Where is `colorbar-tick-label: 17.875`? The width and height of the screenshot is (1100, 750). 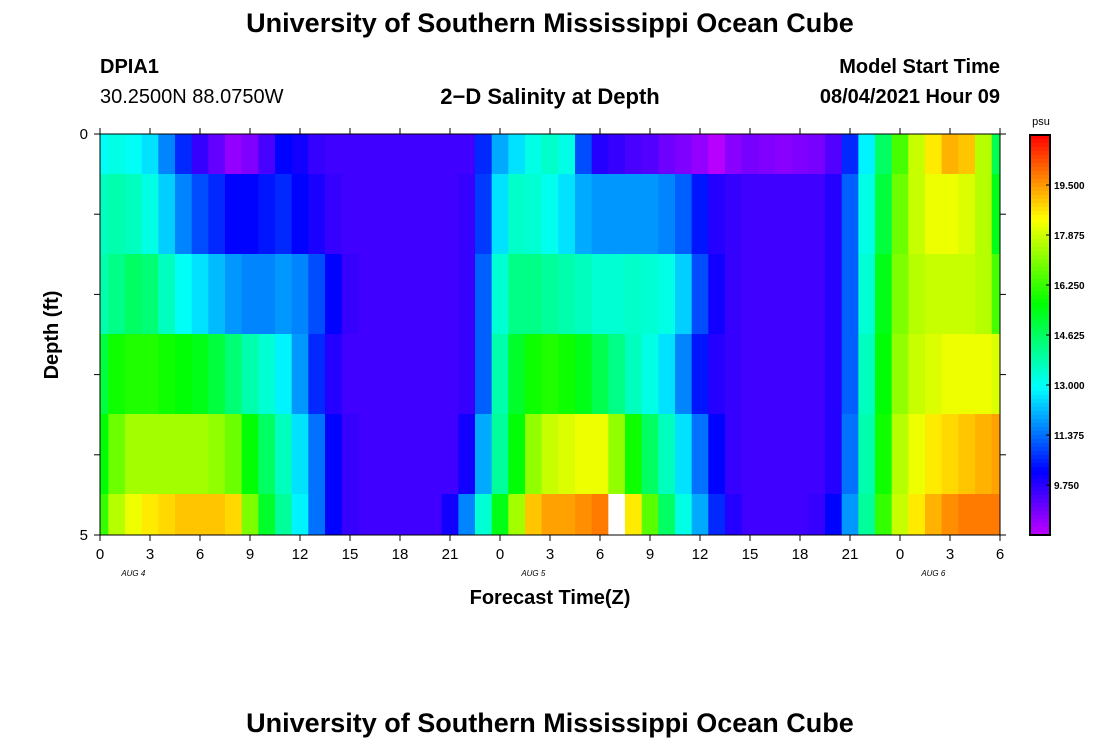
colorbar-tick-label: 17.875 is located at coordinates (1069, 236).